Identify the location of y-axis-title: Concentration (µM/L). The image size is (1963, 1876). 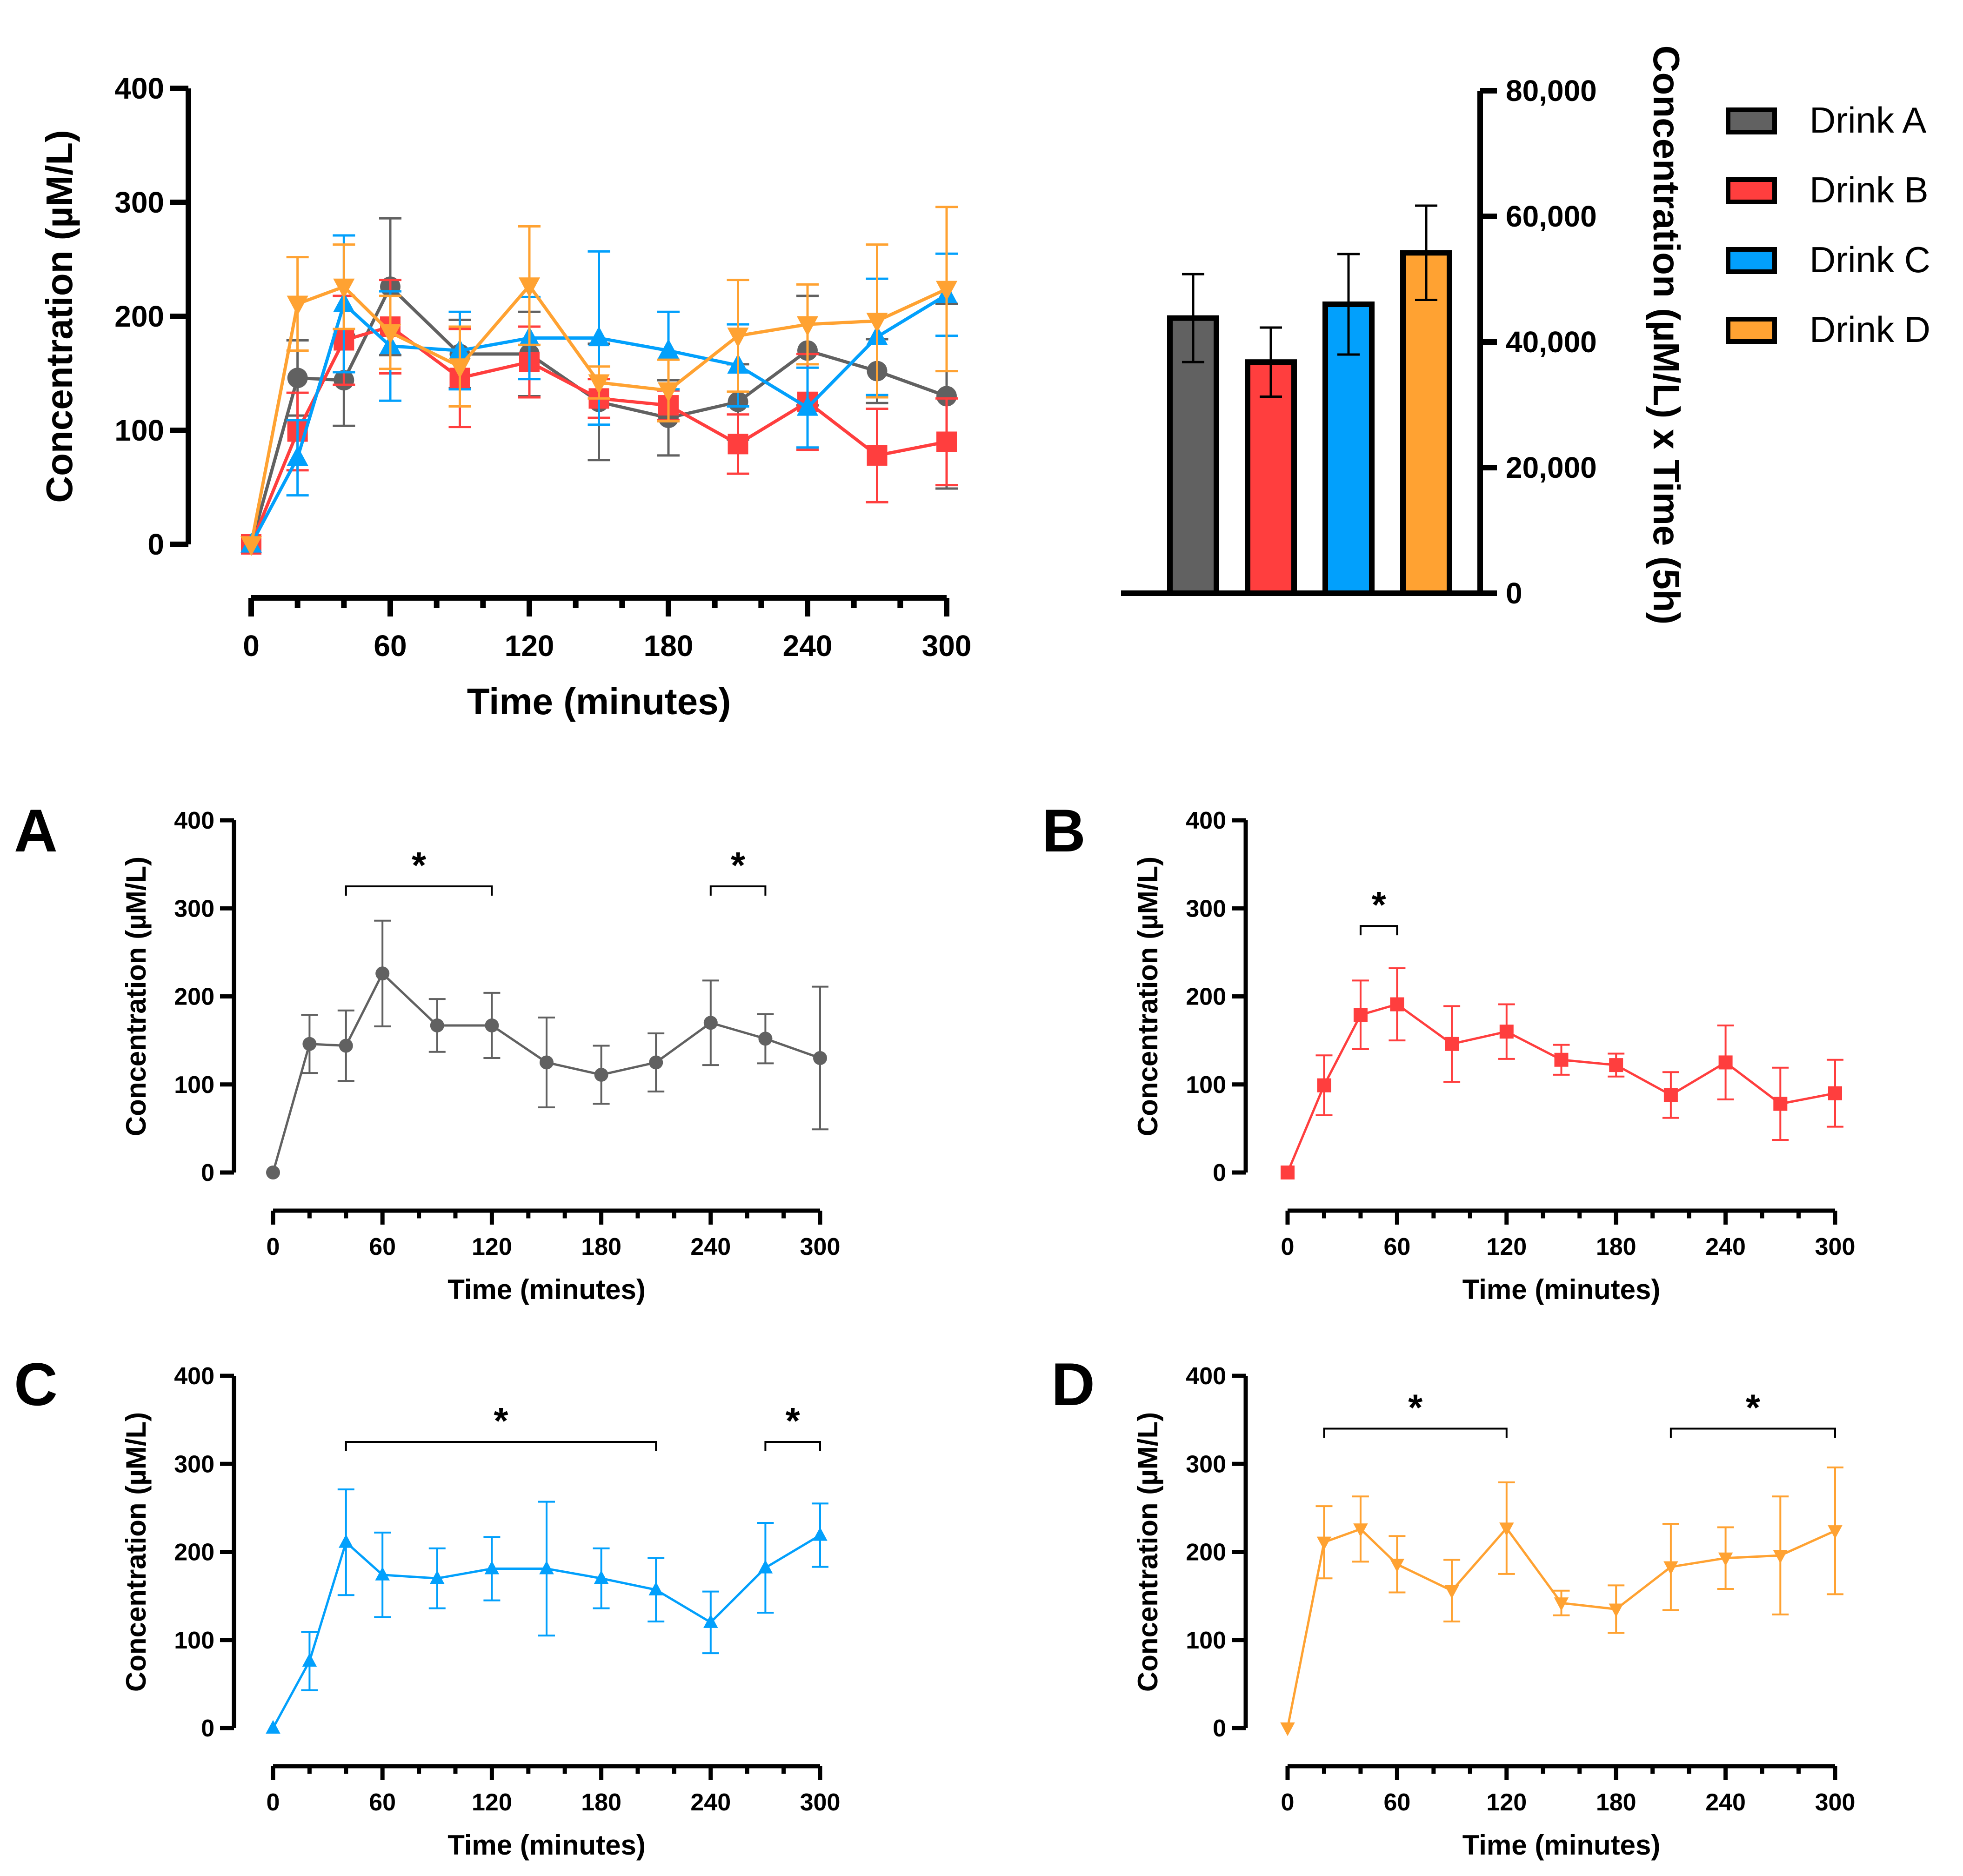
(136, 1552).